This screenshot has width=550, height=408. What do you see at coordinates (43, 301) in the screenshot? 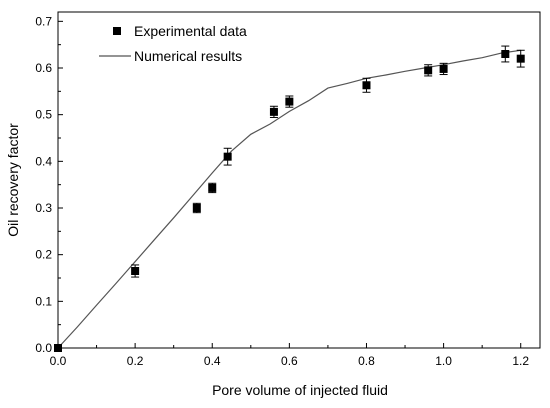
I see `y-tick-label: 0.1` at bounding box center [43, 301].